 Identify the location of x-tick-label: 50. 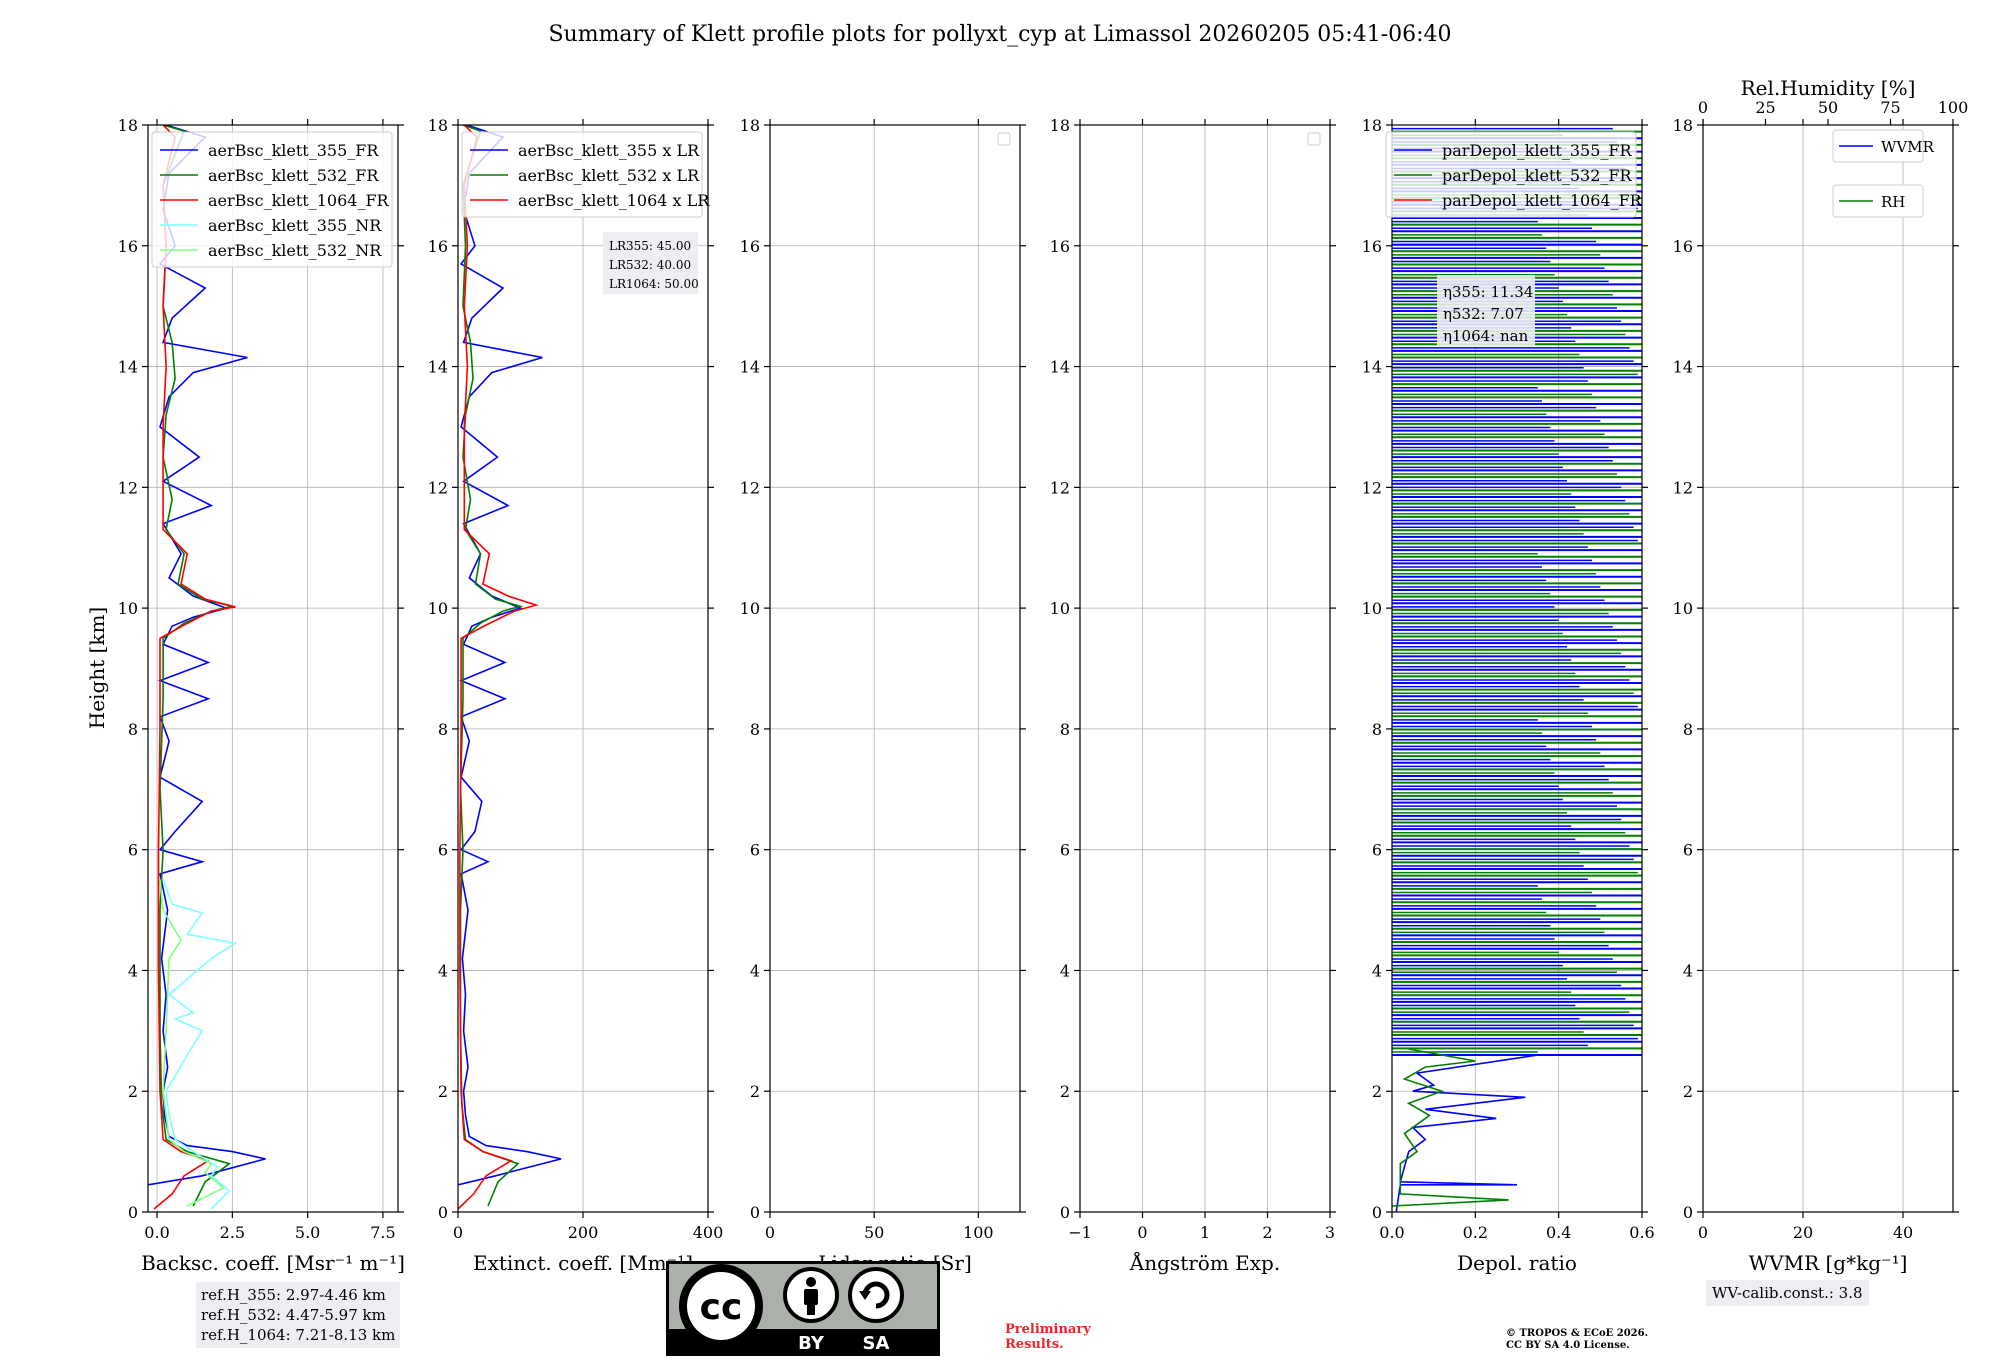
(874, 1232).